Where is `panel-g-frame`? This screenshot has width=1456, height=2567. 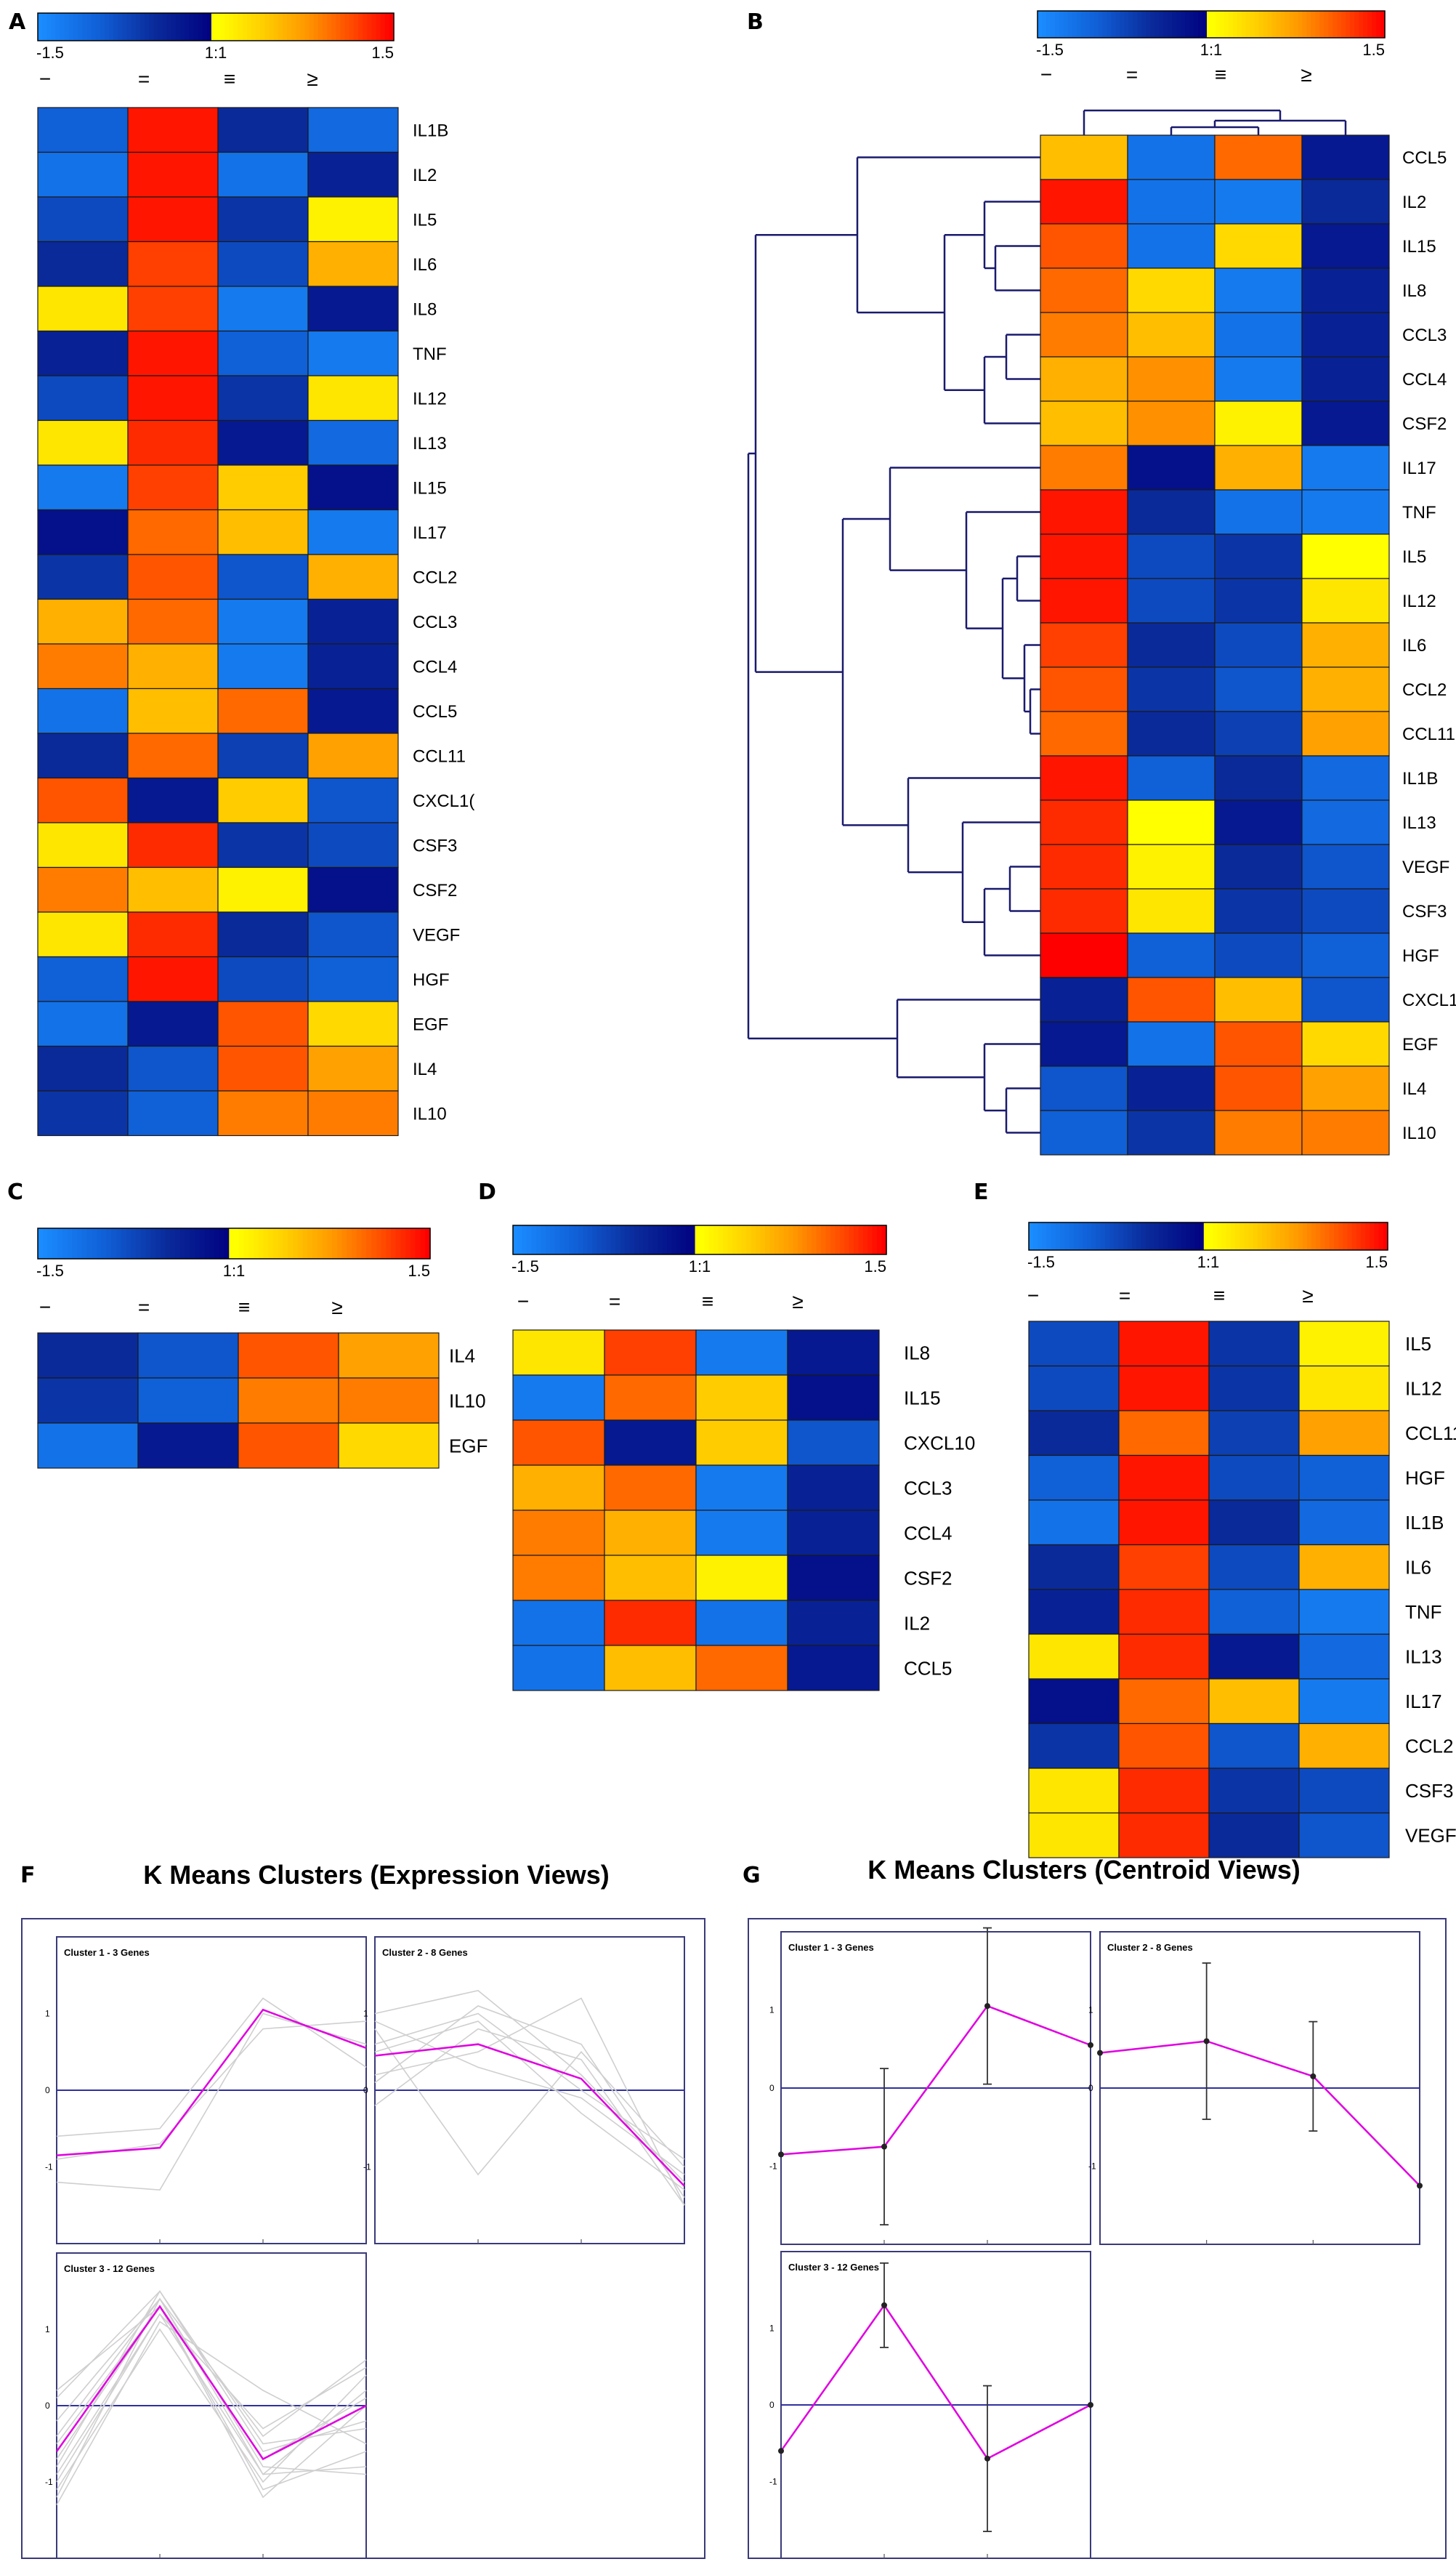
panel-g-frame is located at coordinates (1097, 2238).